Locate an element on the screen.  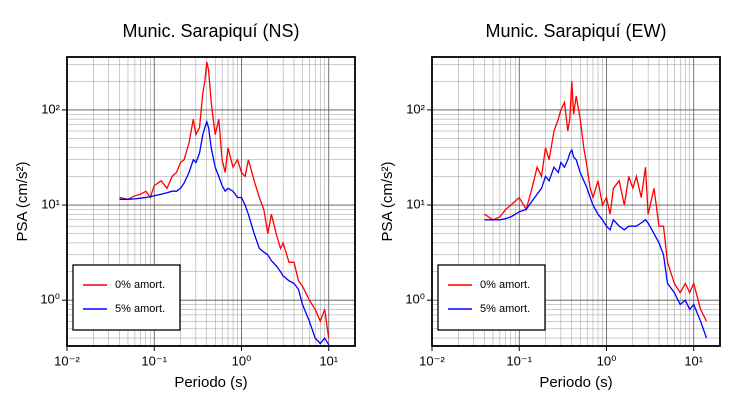
data-line is located at coordinates (596, 243).